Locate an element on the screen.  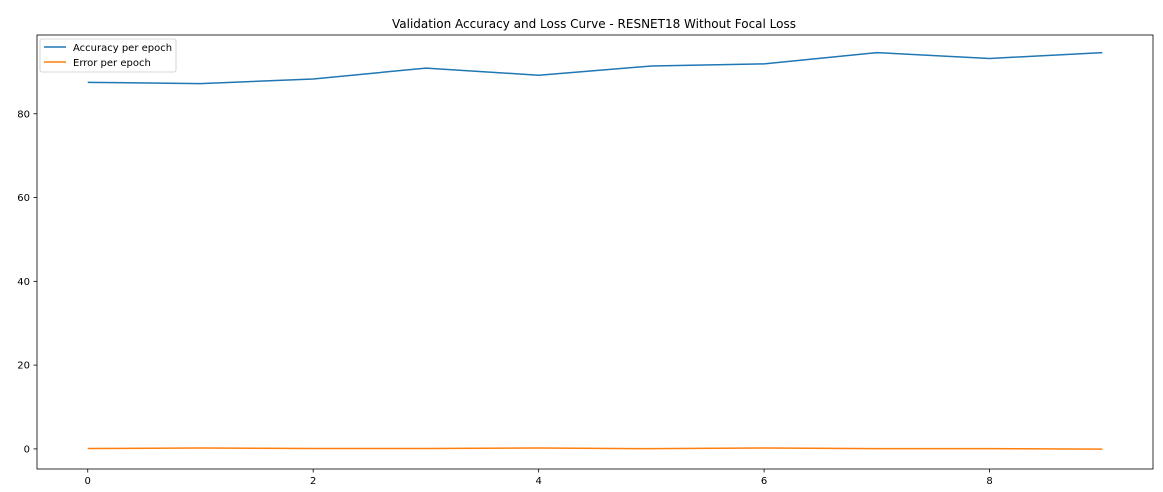
series-line-accuracy is located at coordinates (595, 68).